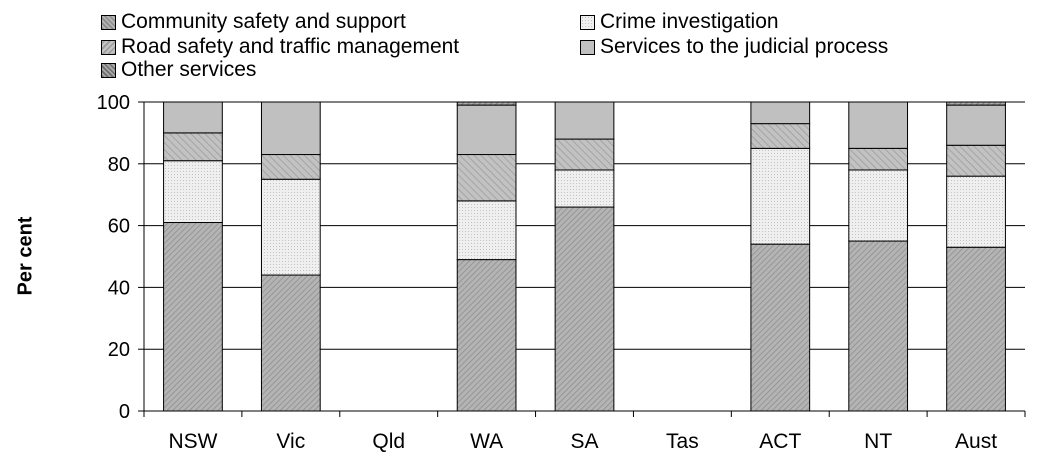 The image size is (1037, 456). Describe the element at coordinates (584, 154) in the screenshot. I see `bar-sa-road-safety-and-traffic-management` at that location.